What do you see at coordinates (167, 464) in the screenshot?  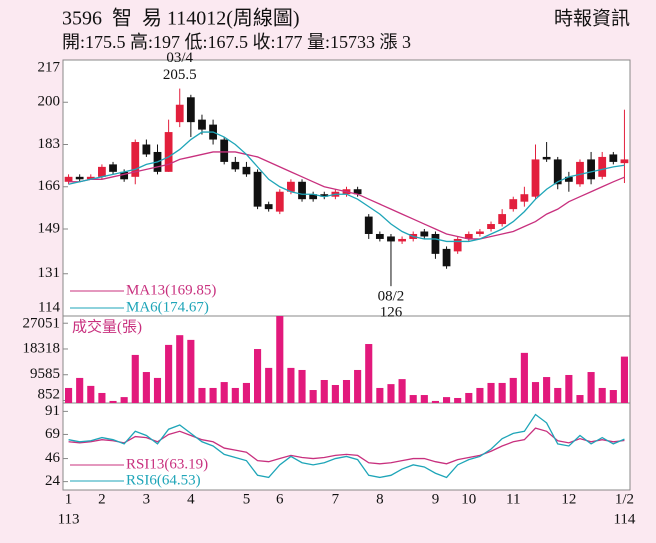 I see `legend-label: RSI13(63.19)` at bounding box center [167, 464].